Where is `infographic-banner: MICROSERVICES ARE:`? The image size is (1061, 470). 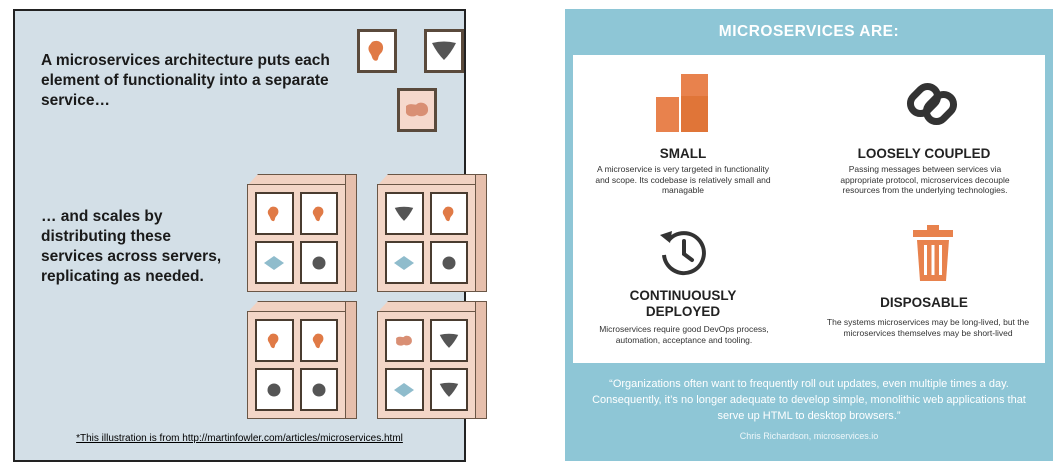
infographic-banner: MICROSERVICES ARE: is located at coordinates (809, 31).